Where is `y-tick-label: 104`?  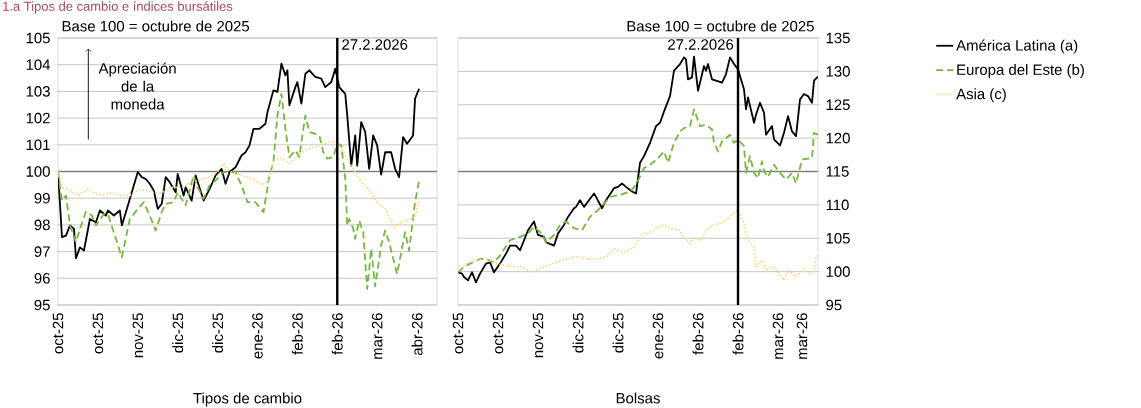 y-tick-label: 104 is located at coordinates (38, 64).